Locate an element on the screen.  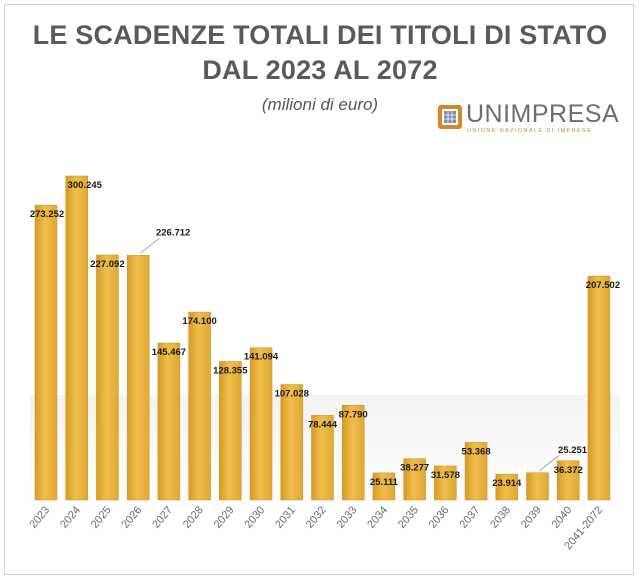
data-label-2023: 273.252 is located at coordinates (47, 214).